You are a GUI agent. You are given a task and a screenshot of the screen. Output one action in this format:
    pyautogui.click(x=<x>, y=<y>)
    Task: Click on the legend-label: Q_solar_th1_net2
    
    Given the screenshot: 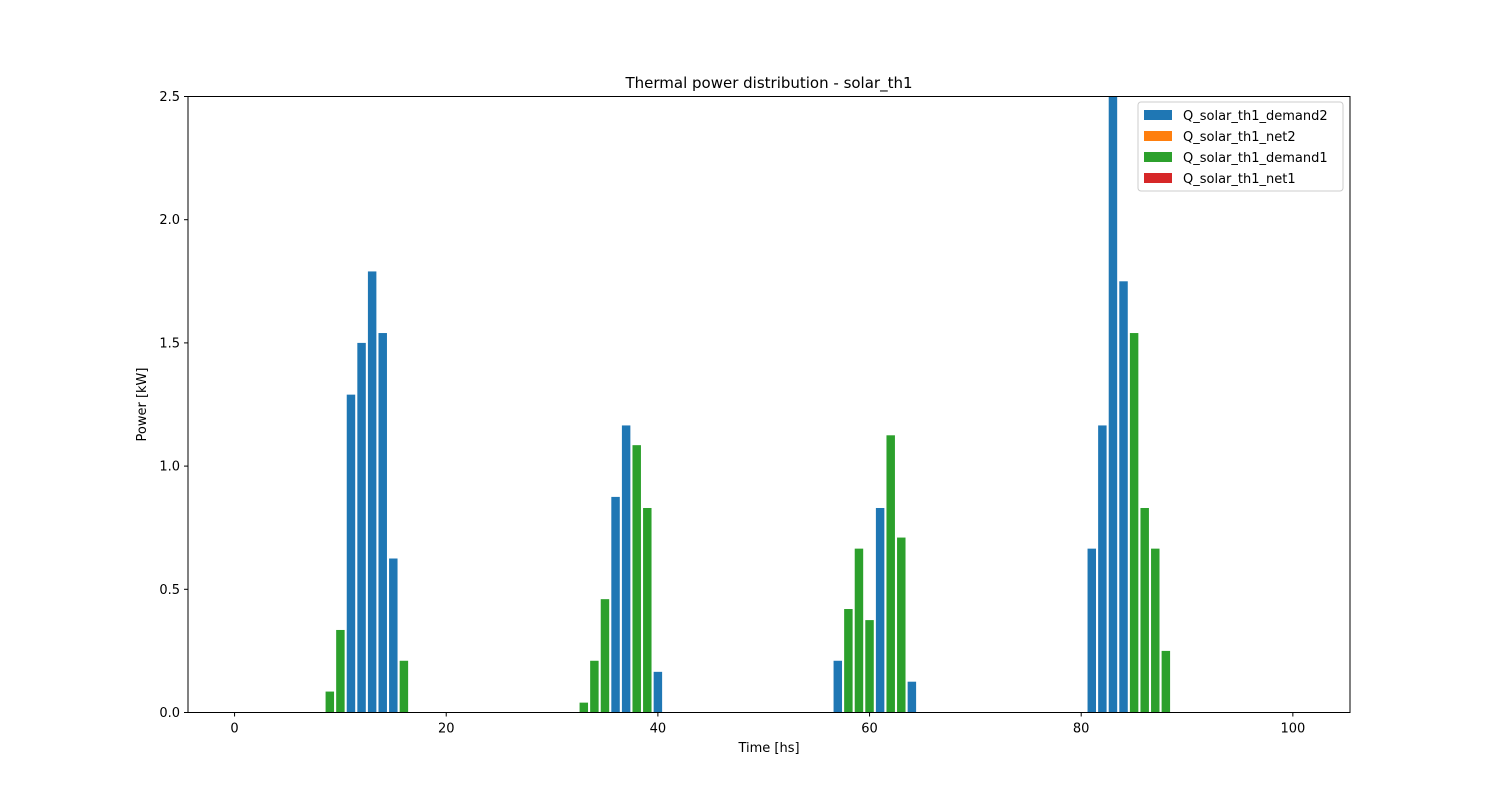 What is the action you would take?
    pyautogui.click(x=1239, y=137)
    